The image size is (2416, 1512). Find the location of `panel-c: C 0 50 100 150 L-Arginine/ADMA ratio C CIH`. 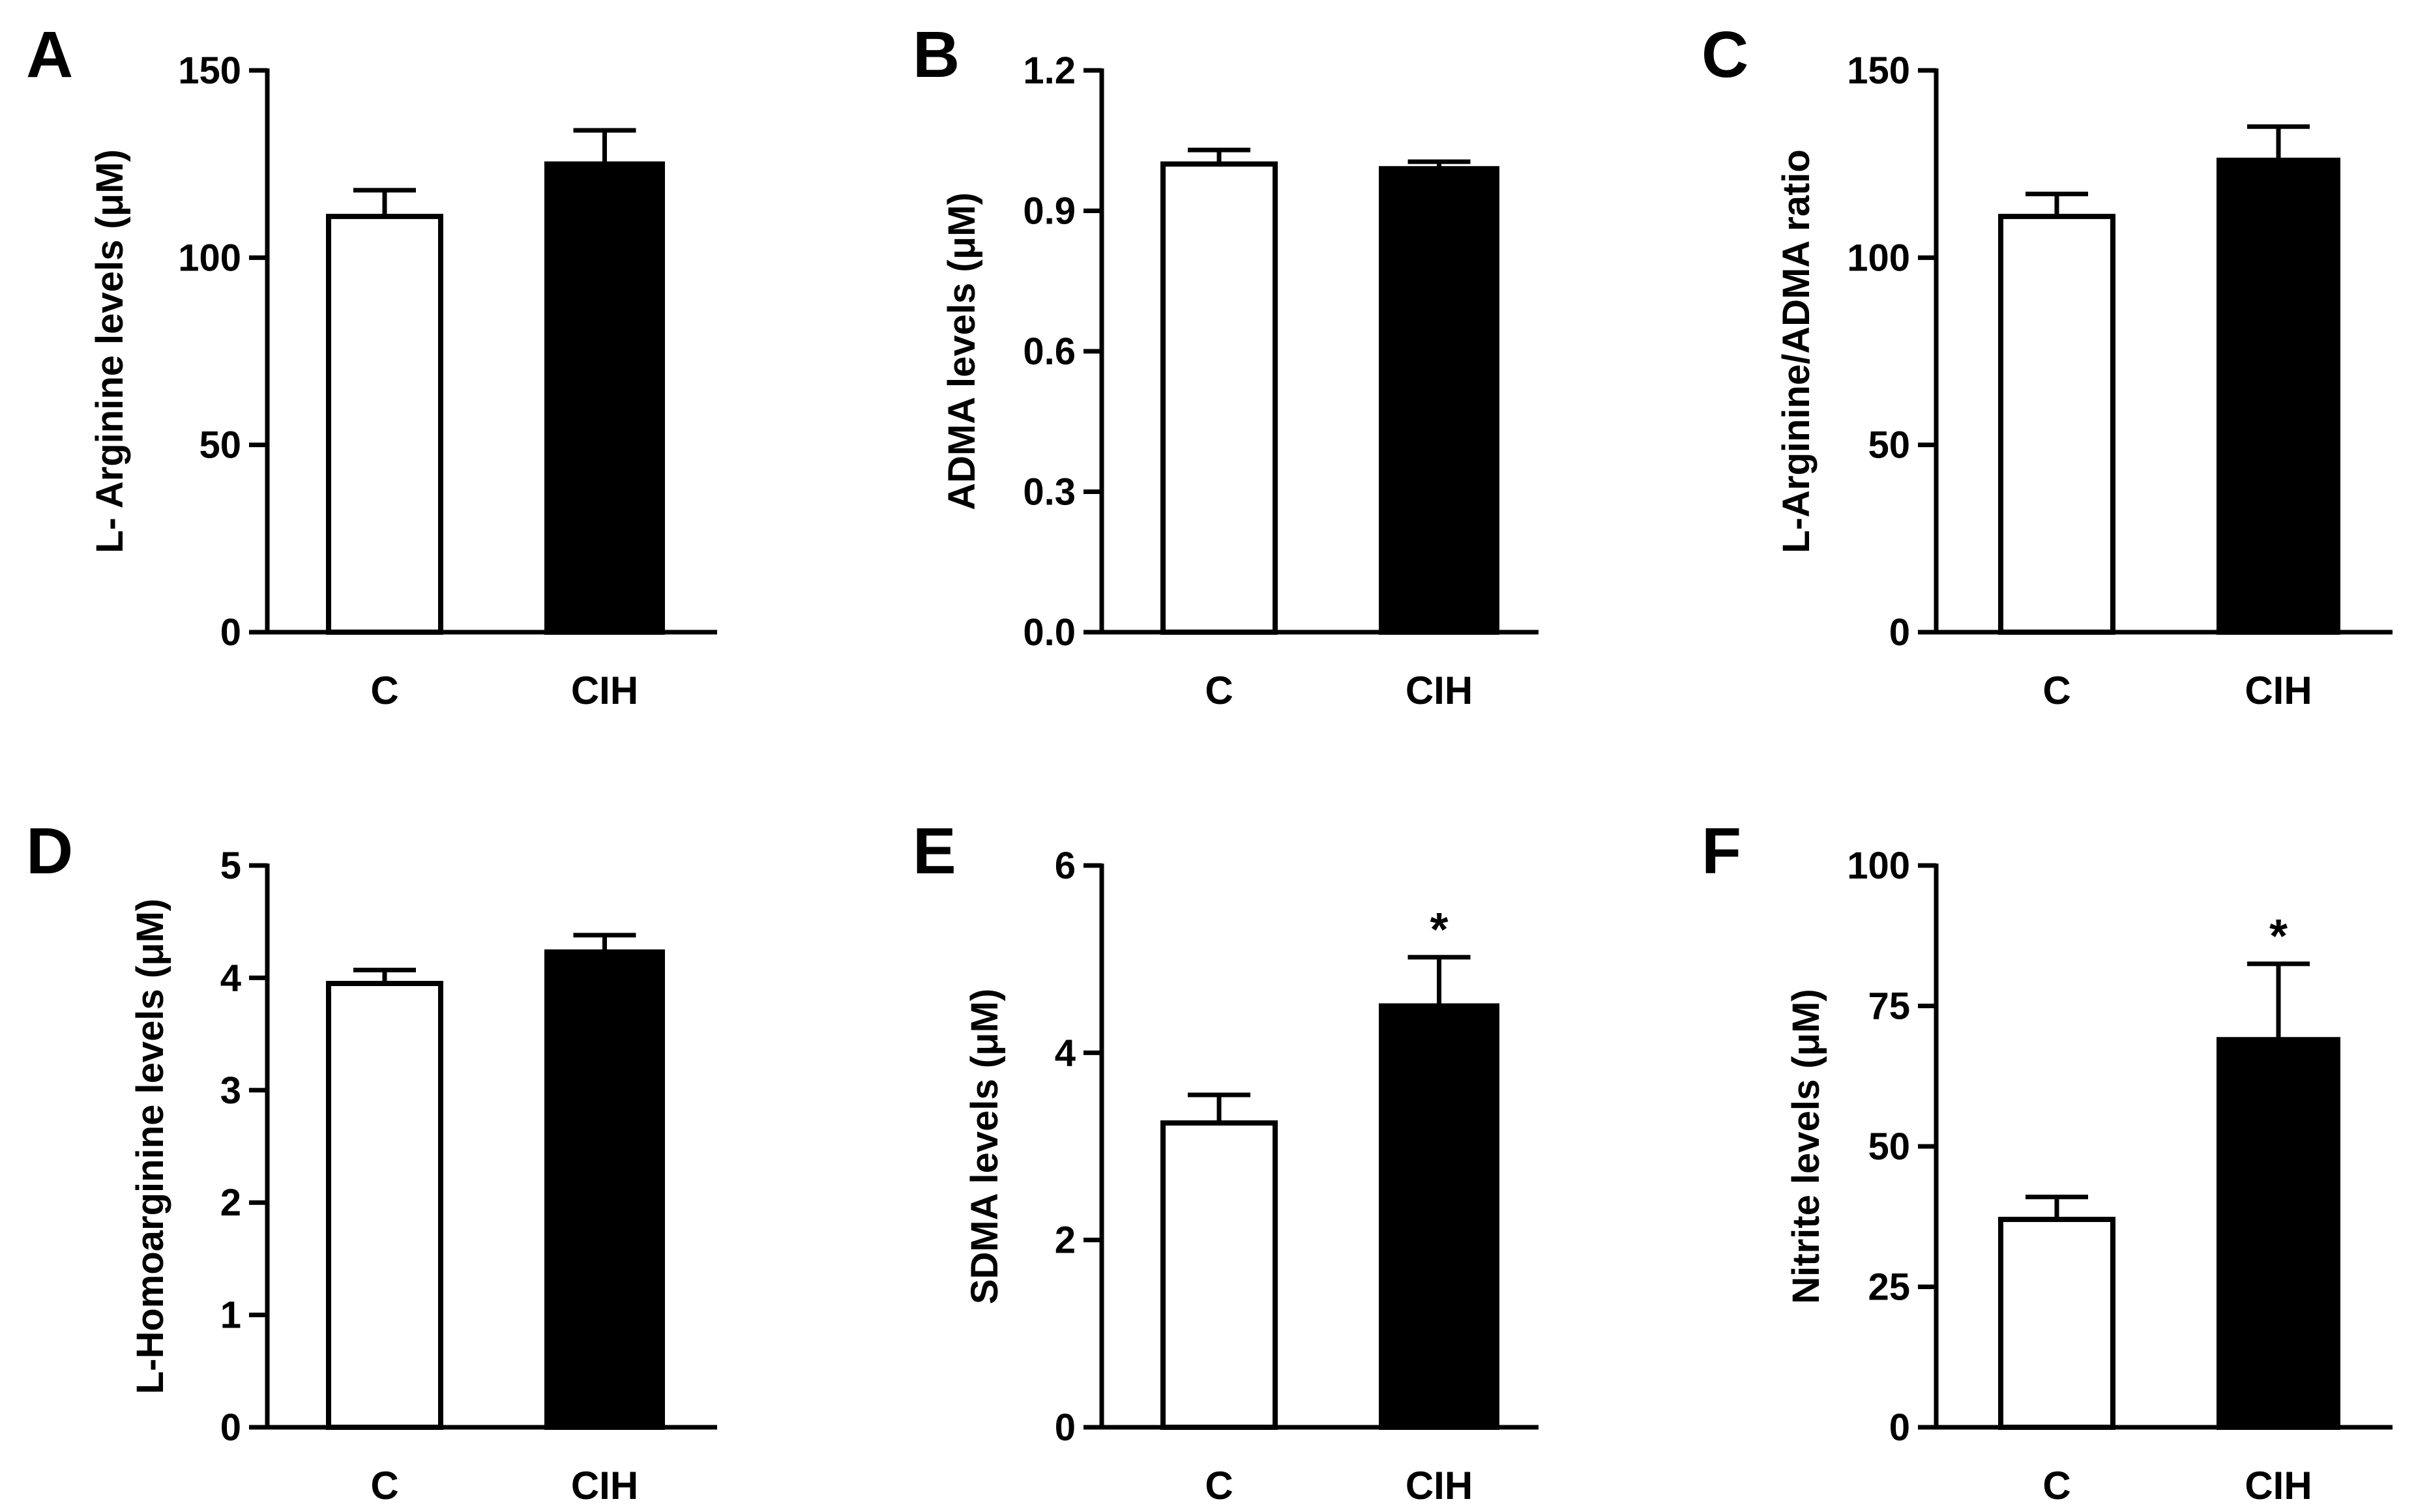

panel-c: C 0 50 100 150 L-Arginine/ADMA ratio C CIH is located at coordinates (2047, 365).